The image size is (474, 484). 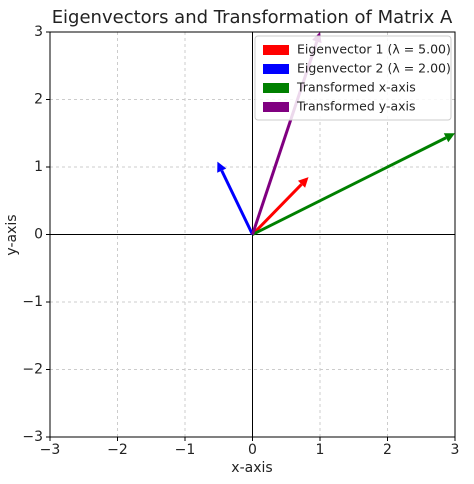 What do you see at coordinates (356, 106) in the screenshot?
I see `legend-label: Transformed y-axis` at bounding box center [356, 106].